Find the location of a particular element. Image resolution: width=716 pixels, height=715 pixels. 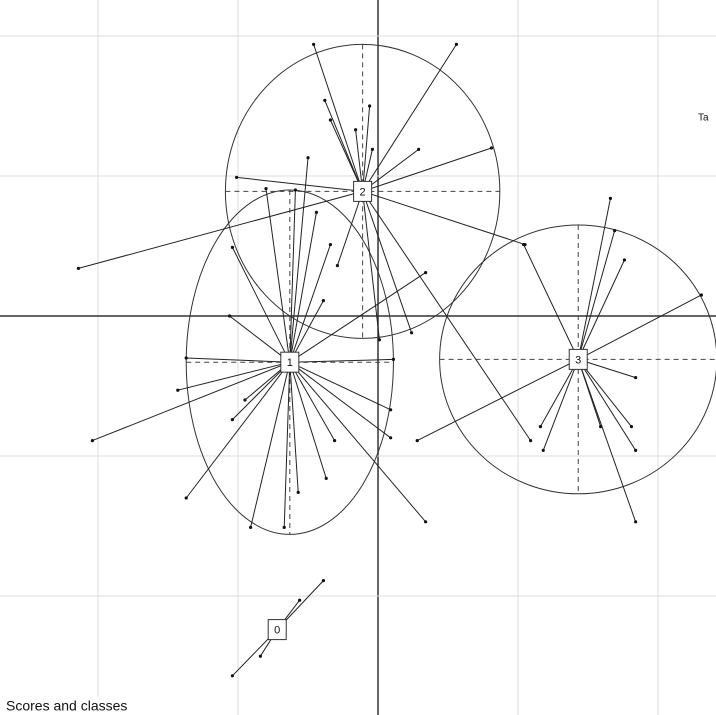

class-label: 1 is located at coordinates (290, 363).